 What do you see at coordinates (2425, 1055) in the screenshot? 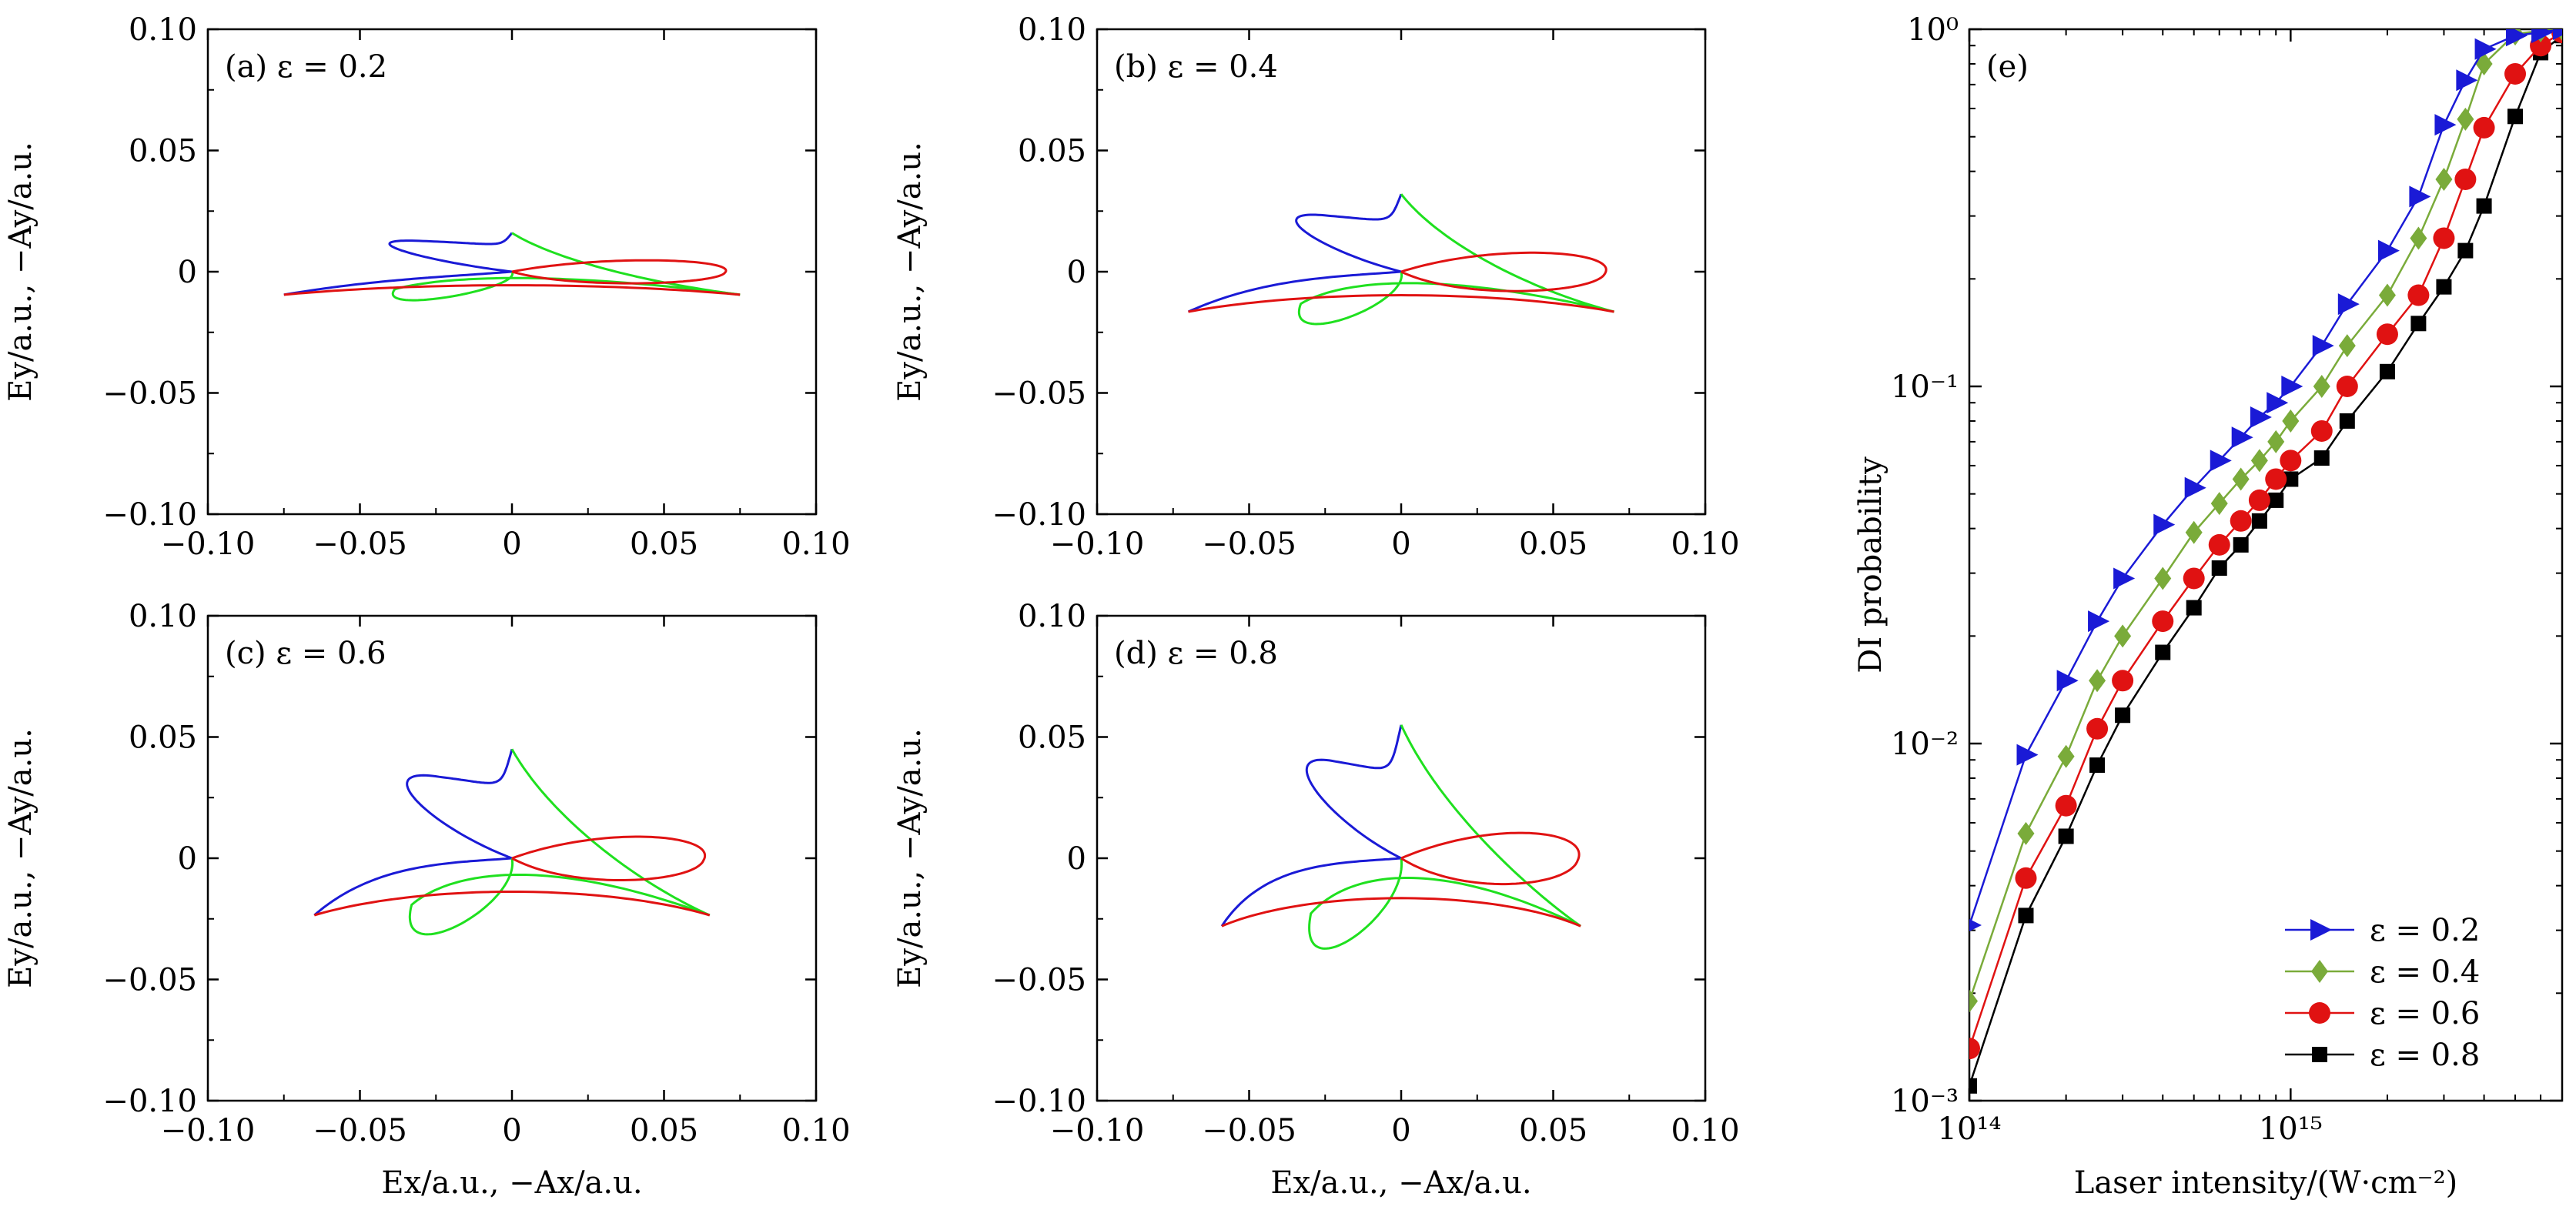
I see `legend-label: ε = 0.8` at bounding box center [2425, 1055].